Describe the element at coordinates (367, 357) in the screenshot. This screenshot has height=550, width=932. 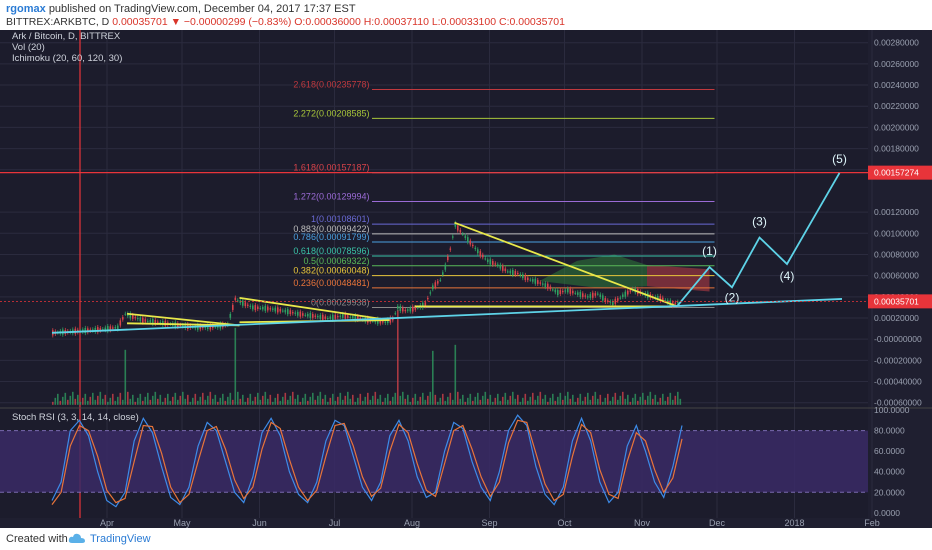
I see `volume-bars` at that location.